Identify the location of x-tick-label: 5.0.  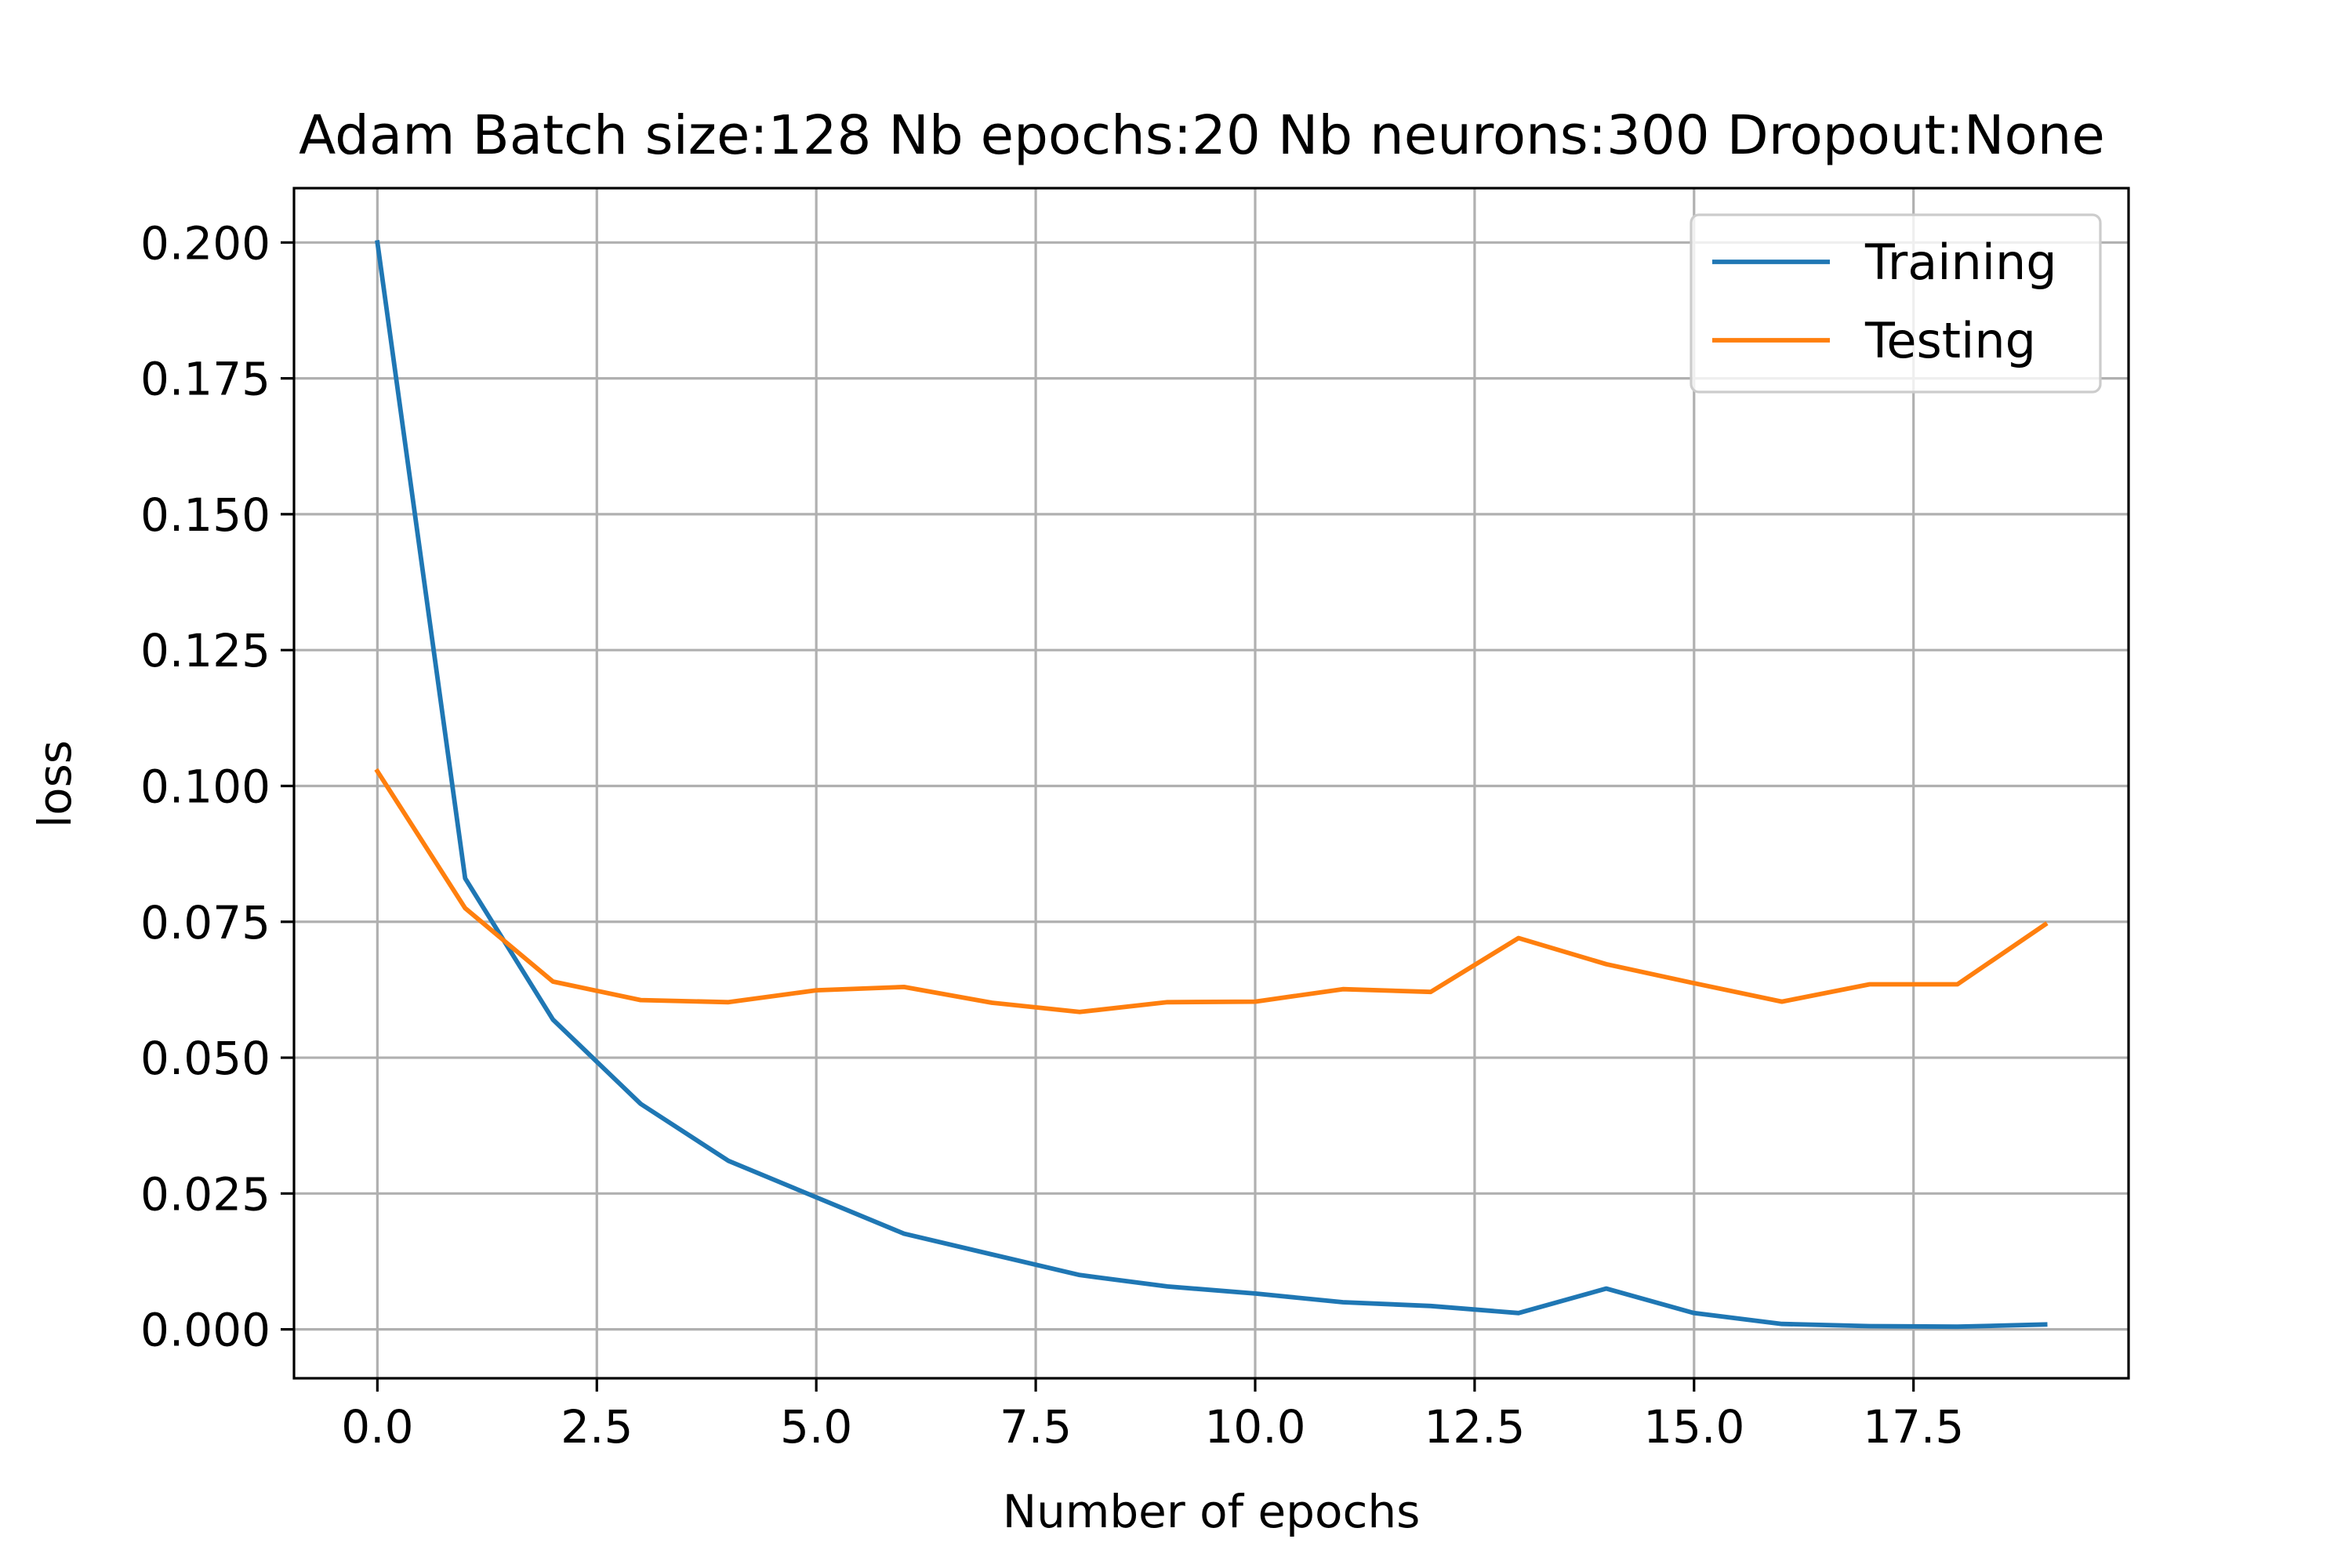
(816, 1427).